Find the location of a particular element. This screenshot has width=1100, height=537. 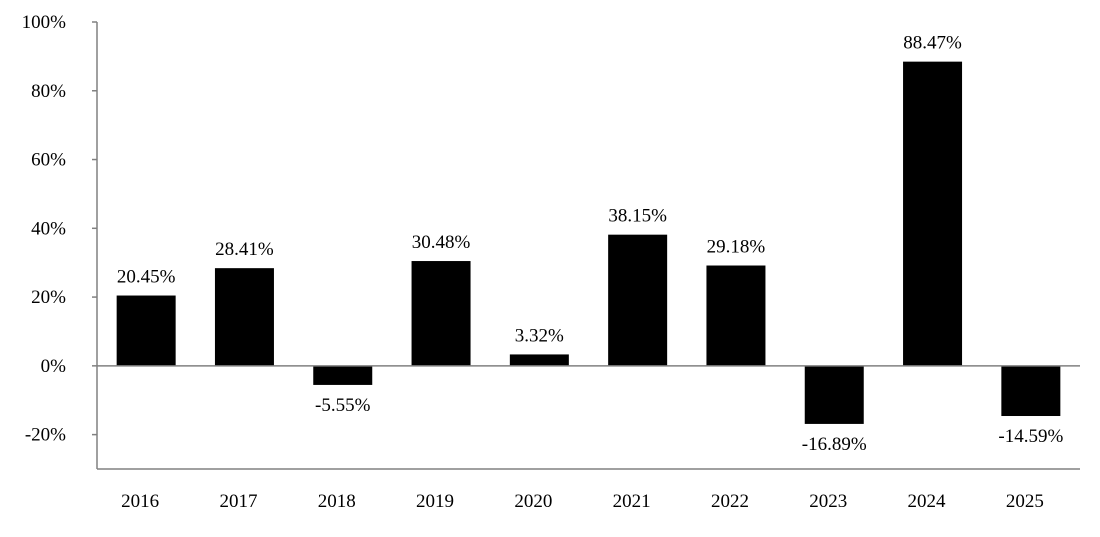

x-tick-label: 2023 is located at coordinates (828, 501).